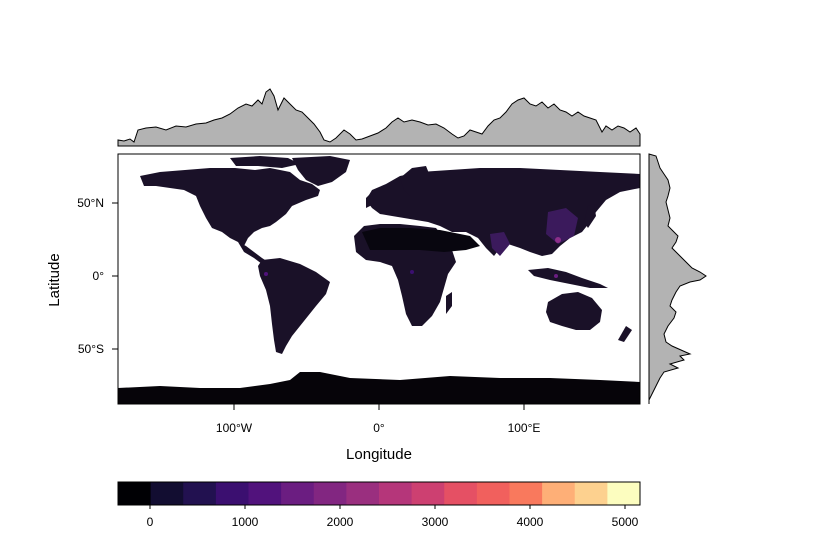 The image size is (826, 542). Describe the element at coordinates (562, 226) in the screenshot. I see `china-hotspot` at that location.